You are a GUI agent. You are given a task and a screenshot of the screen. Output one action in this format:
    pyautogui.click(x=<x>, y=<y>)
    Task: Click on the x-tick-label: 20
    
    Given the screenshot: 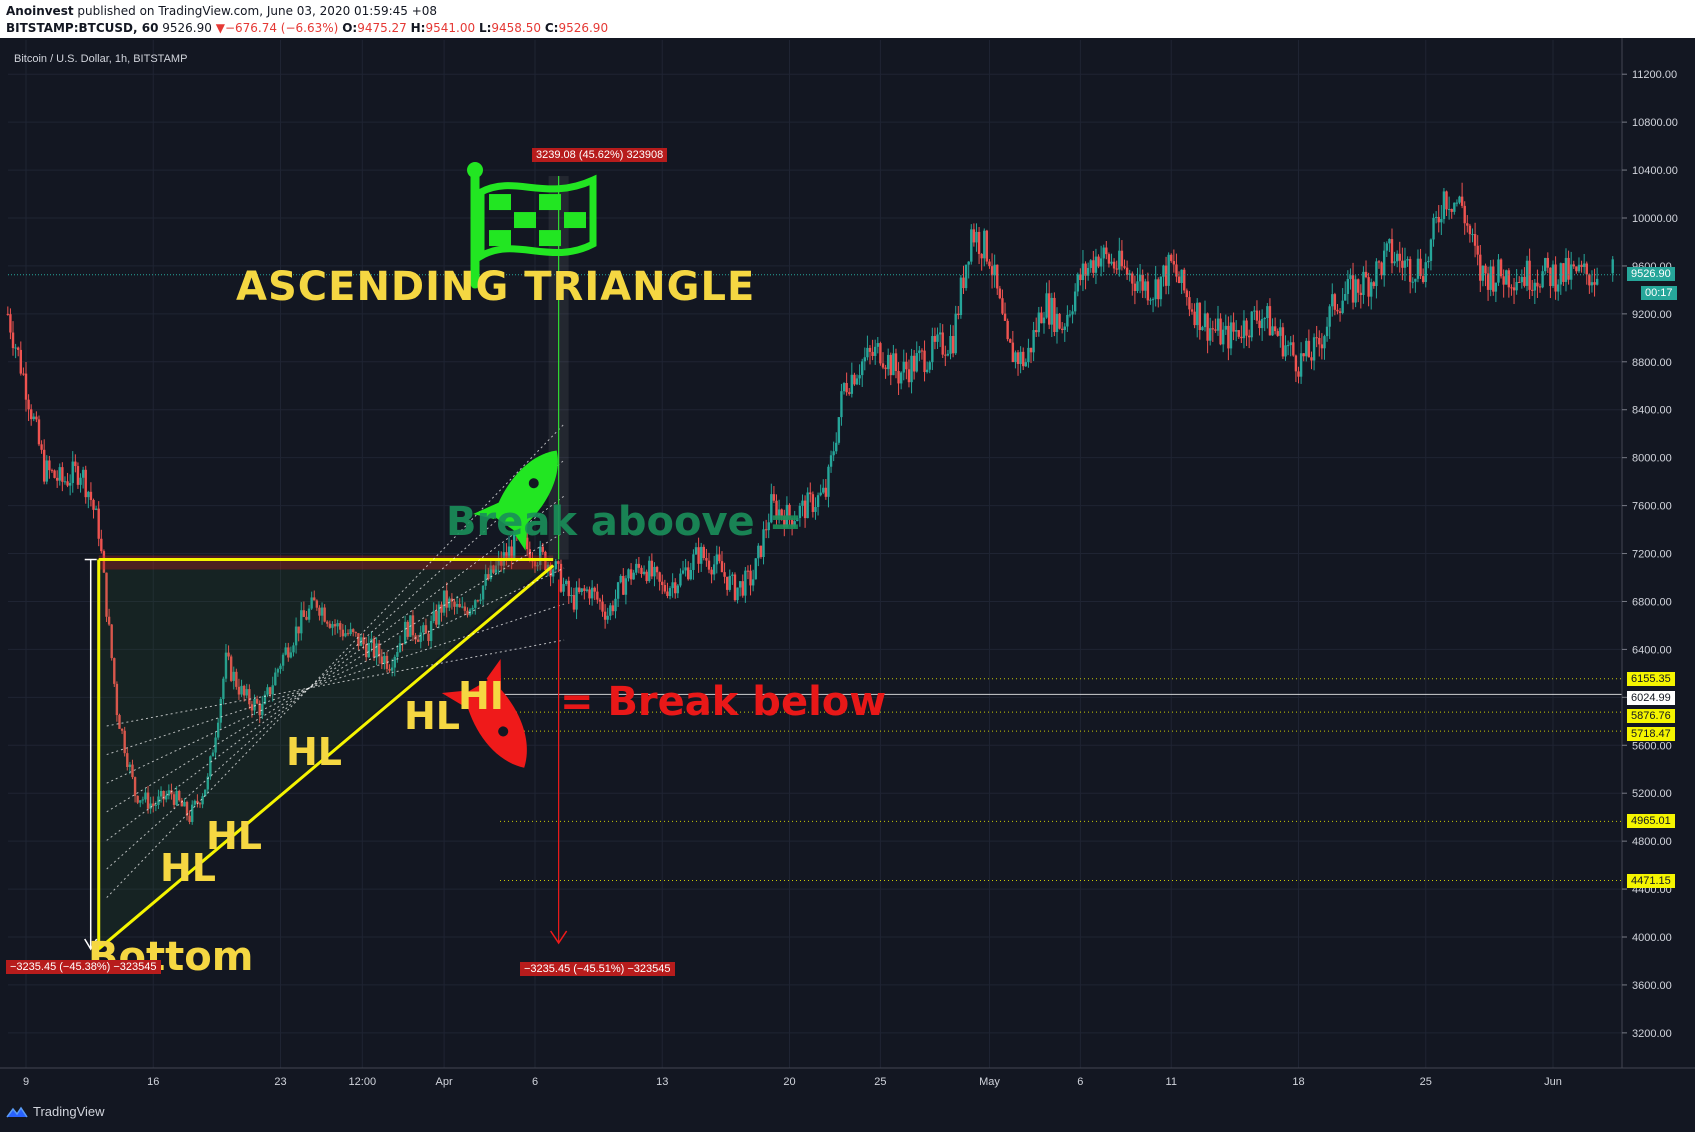 What is the action you would take?
    pyautogui.click(x=789, y=1082)
    